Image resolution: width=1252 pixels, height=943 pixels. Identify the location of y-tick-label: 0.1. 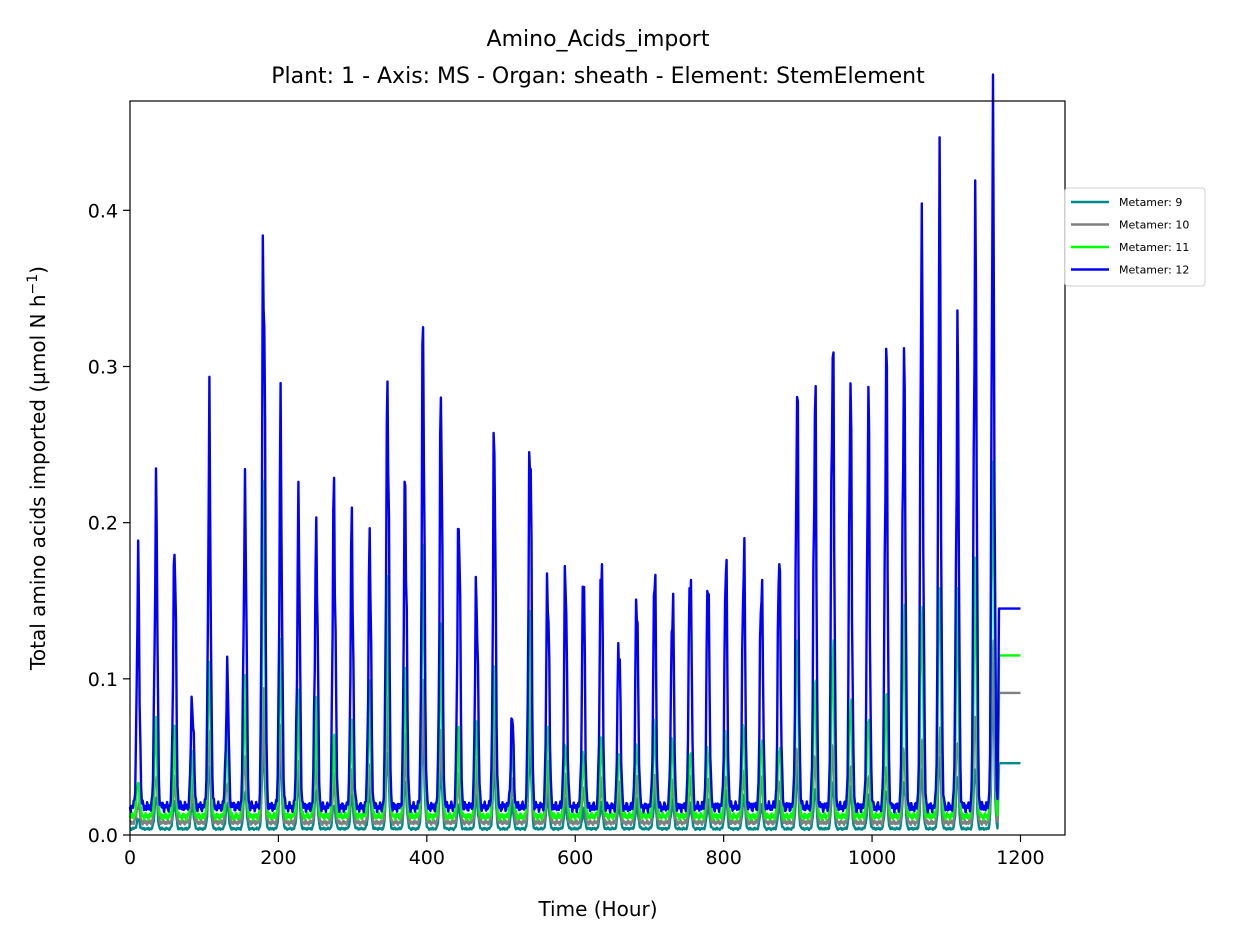
(103, 680).